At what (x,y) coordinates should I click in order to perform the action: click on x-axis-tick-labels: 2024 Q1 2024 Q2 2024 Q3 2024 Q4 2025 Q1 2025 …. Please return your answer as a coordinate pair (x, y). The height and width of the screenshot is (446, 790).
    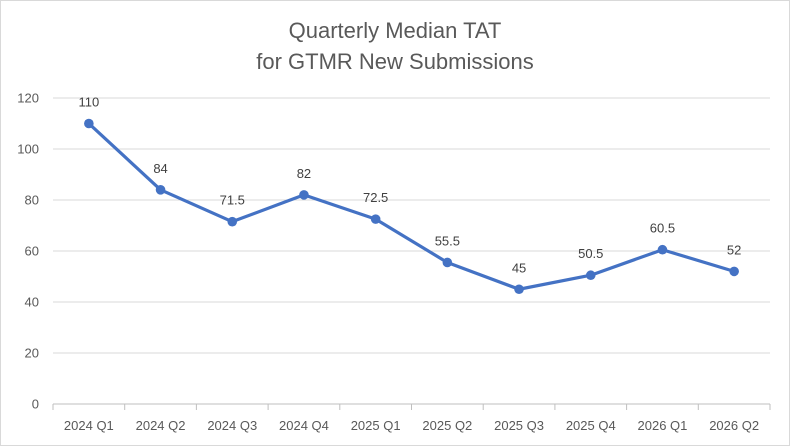
    Looking at the image, I should click on (411, 425).